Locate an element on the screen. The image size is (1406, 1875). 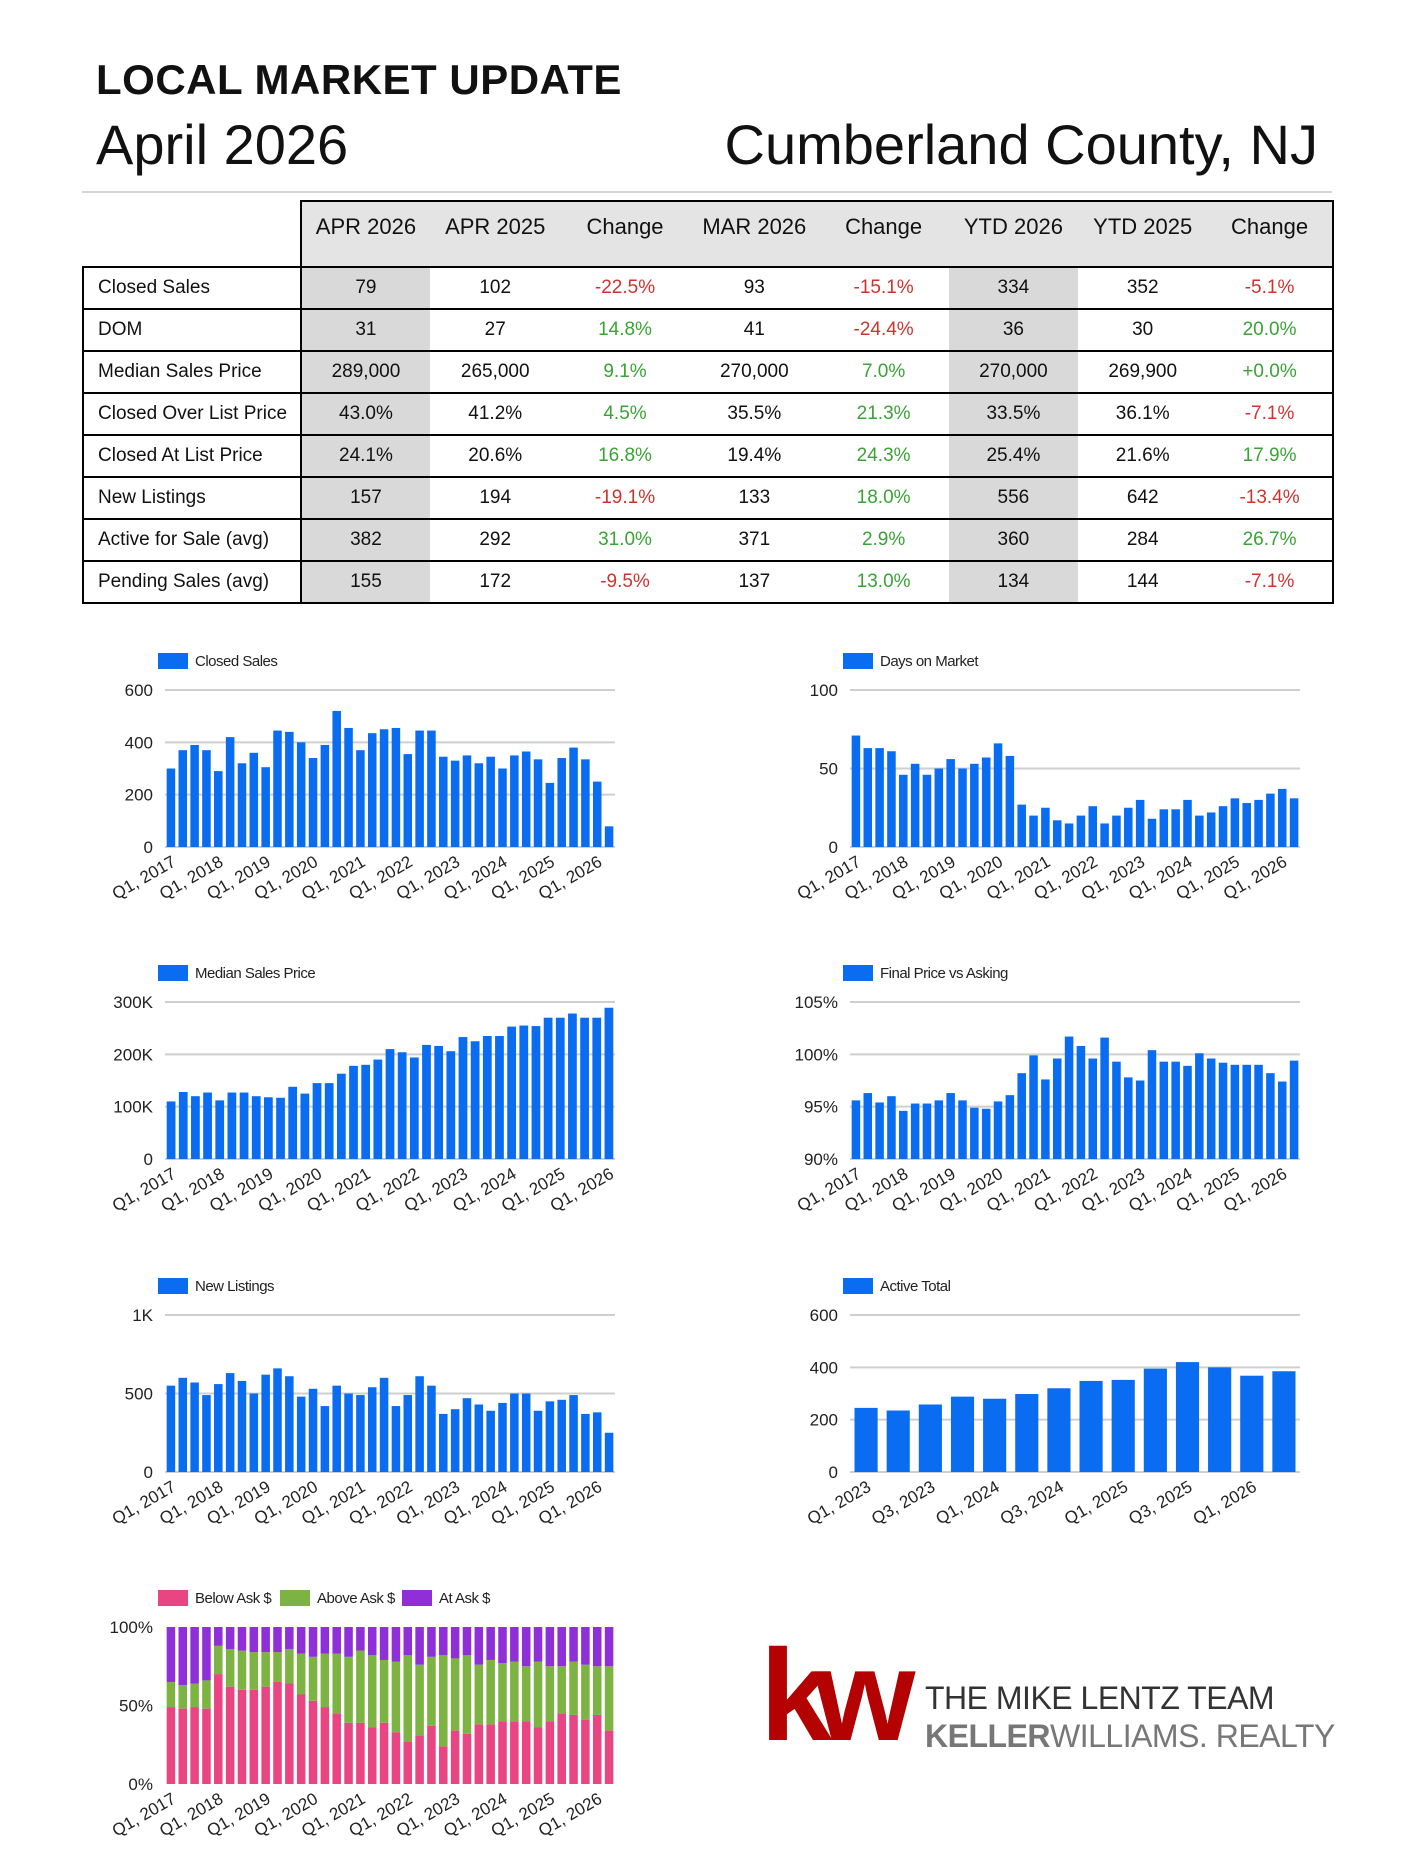
y-tick-label: 500 is located at coordinates (139, 1394).